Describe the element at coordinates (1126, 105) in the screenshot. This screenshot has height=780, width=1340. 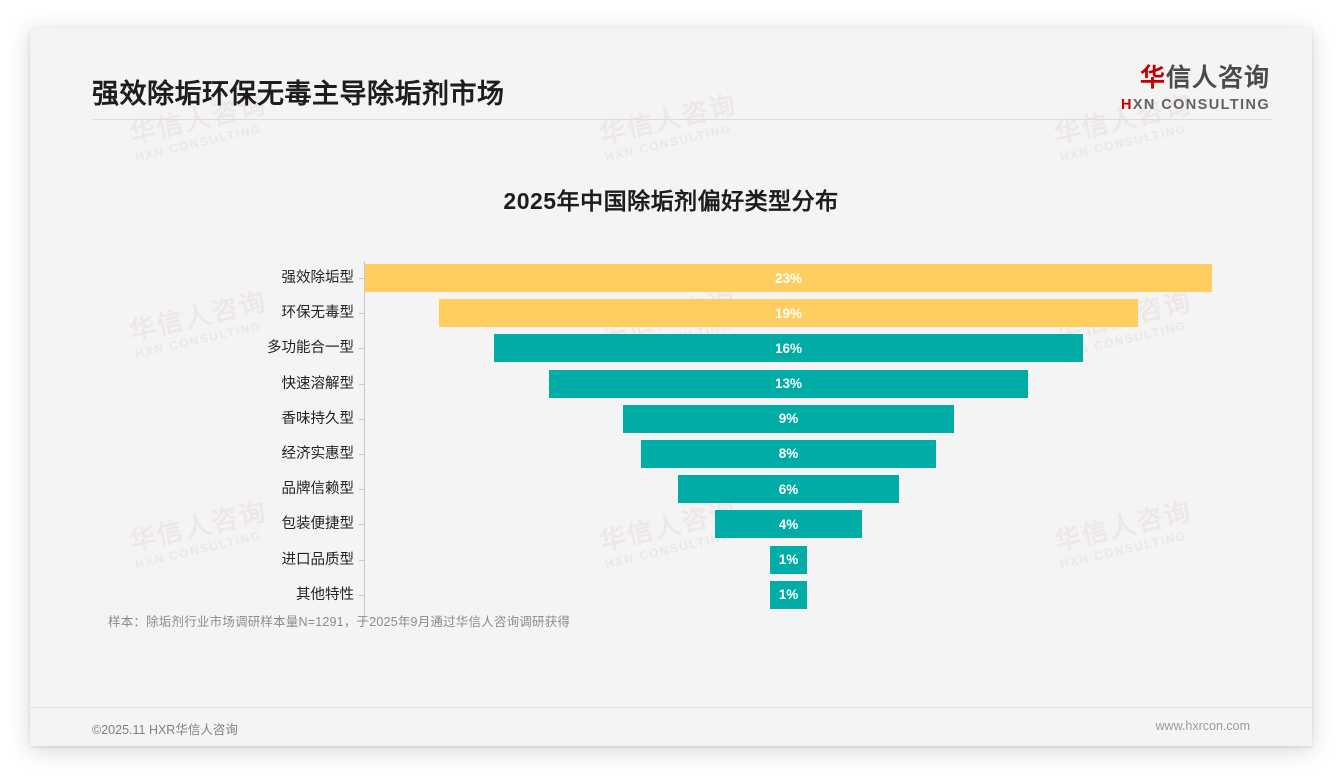
I see `brand-logo-en-accent: H` at that location.